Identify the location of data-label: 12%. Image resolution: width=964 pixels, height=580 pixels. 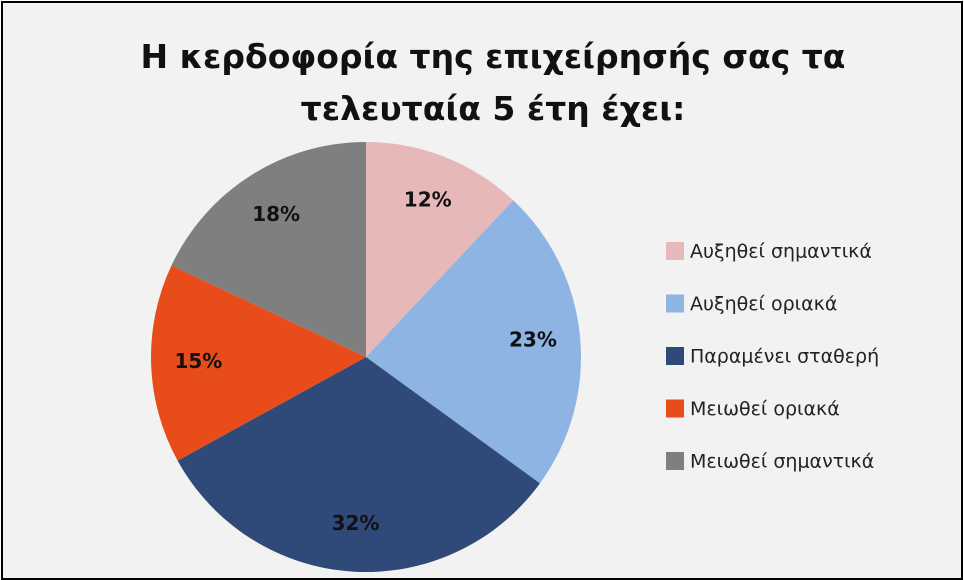
(428, 200).